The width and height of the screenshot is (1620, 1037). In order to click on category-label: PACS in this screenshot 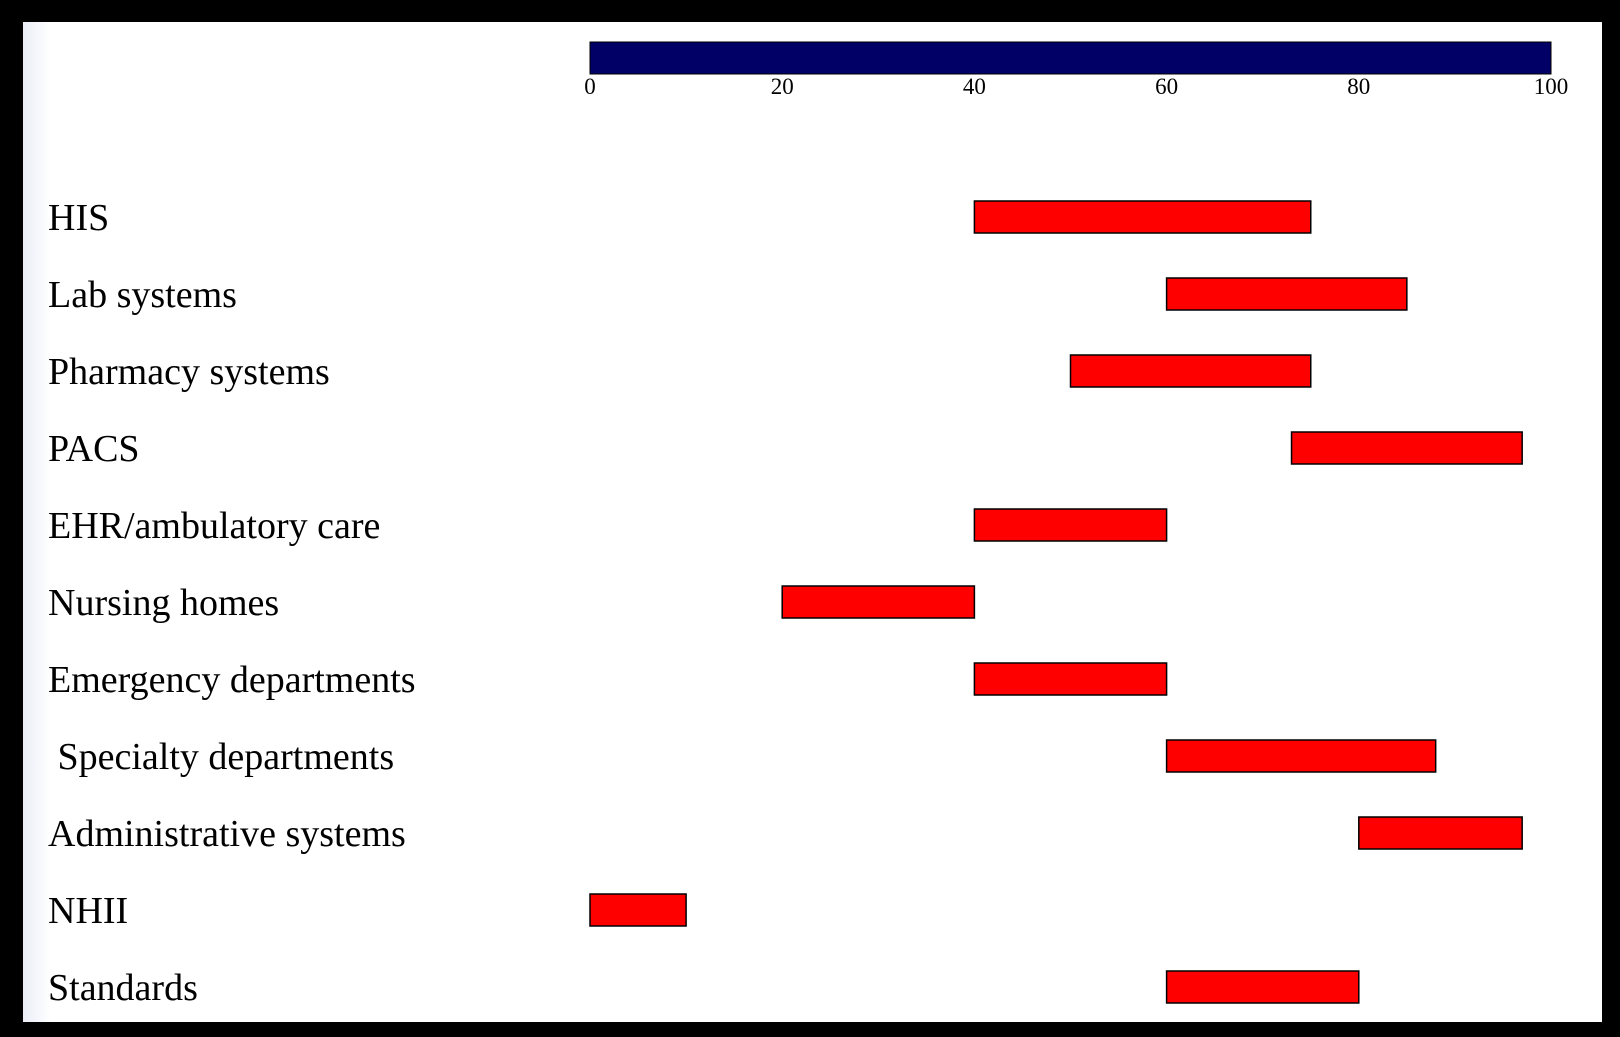, I will do `click(94, 449)`.